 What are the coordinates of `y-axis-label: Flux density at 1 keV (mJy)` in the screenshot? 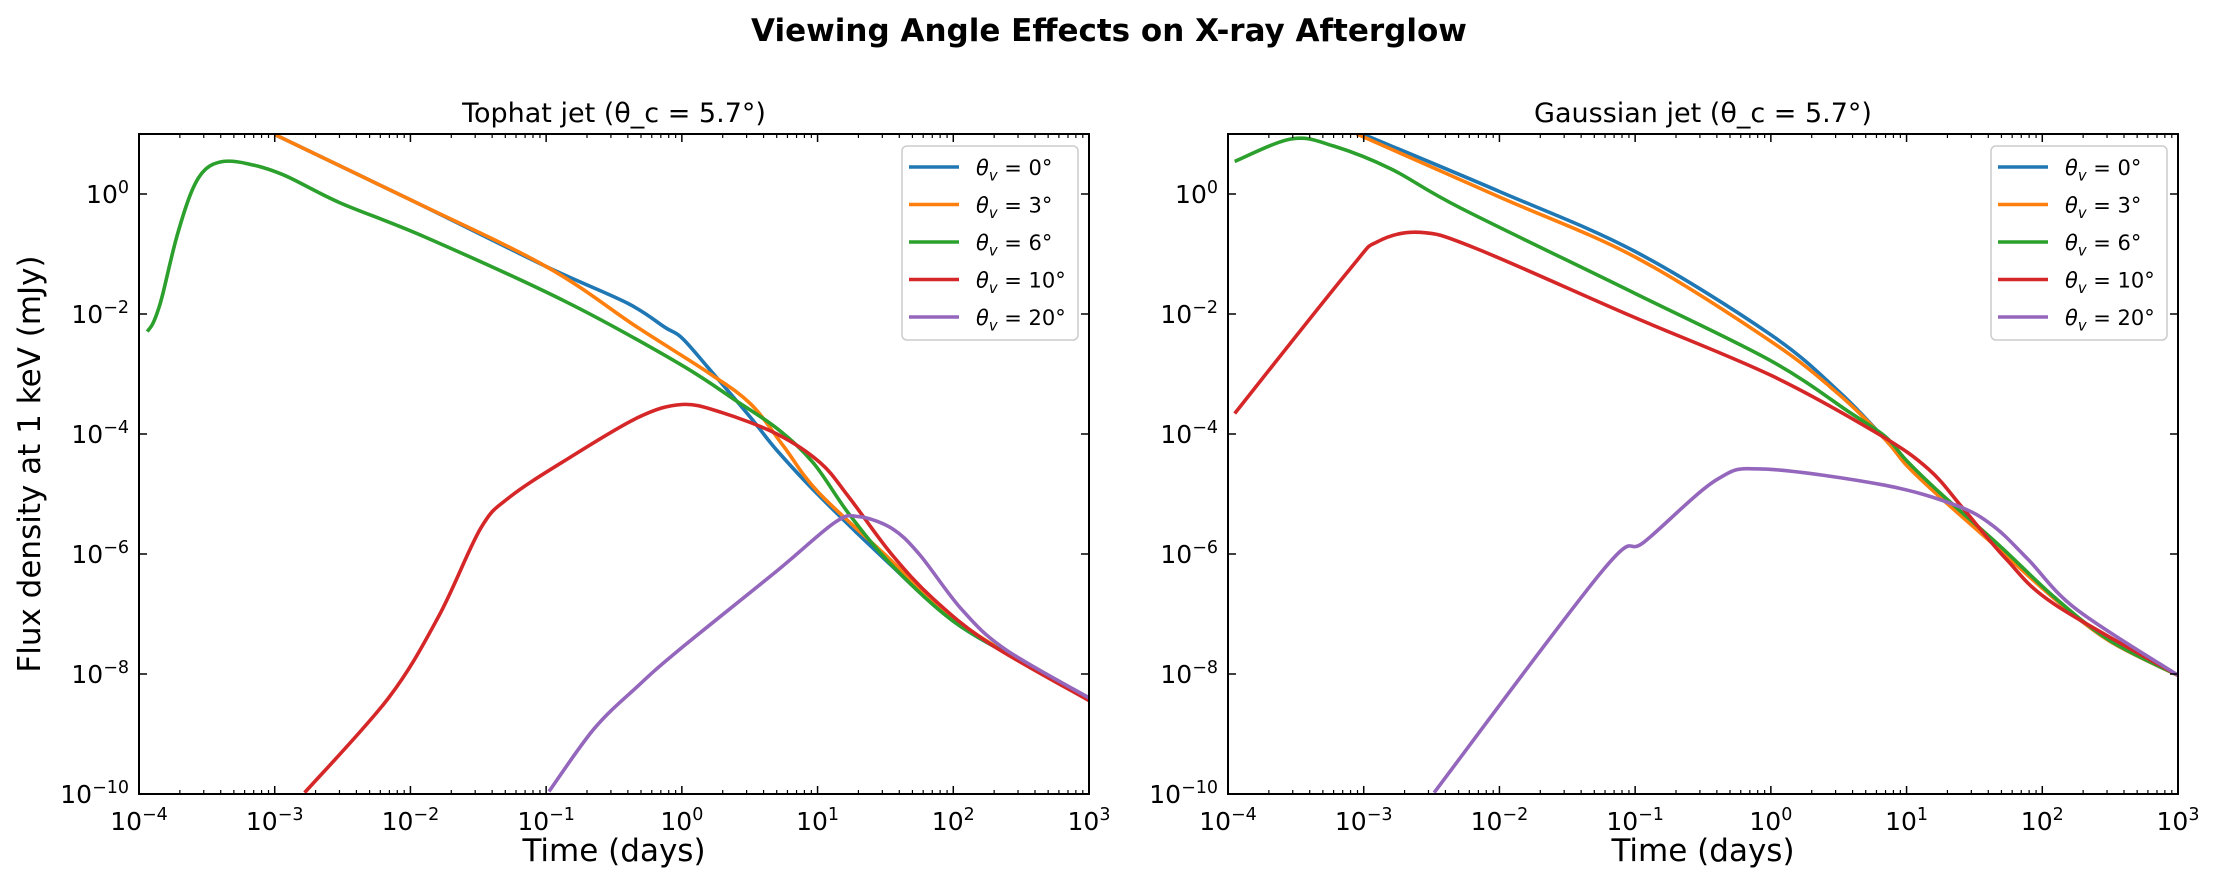 It's located at (30, 463).